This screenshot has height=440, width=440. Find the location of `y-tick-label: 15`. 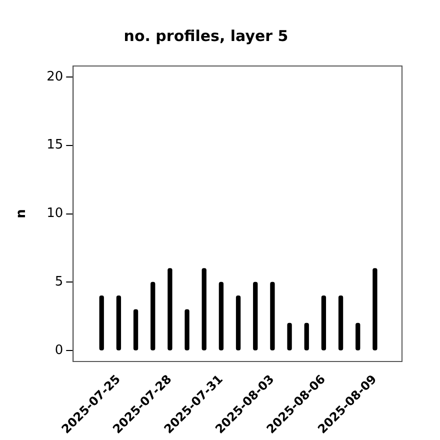

y-tick-label: 15 is located at coordinates (55, 145).